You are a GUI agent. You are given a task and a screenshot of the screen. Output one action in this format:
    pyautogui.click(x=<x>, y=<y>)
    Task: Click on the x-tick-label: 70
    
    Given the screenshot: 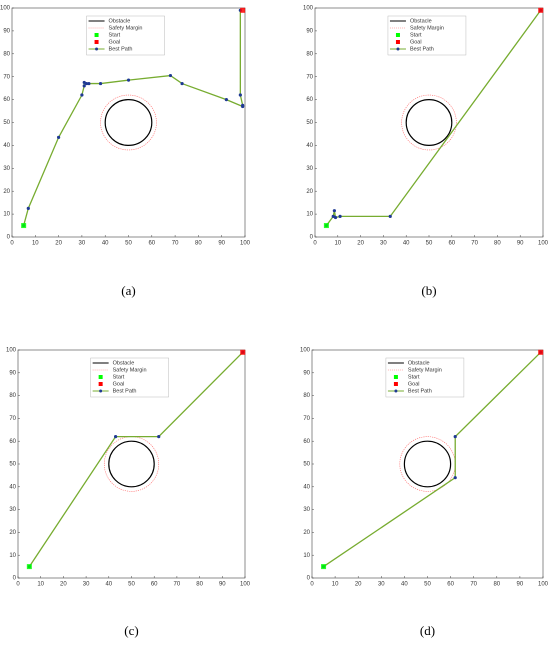 What is the action you would take?
    pyautogui.click(x=474, y=244)
    